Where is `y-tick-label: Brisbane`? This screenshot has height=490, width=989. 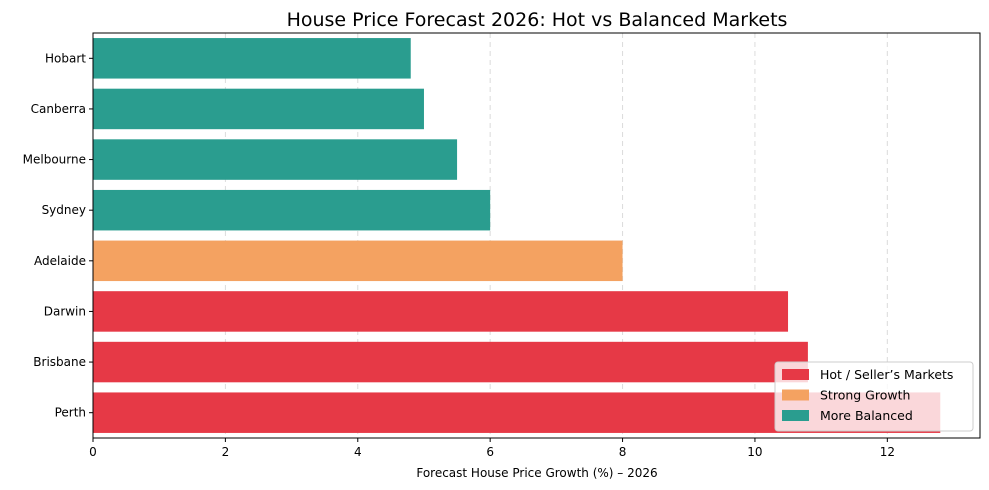
y-tick-label: Brisbane is located at coordinates (59, 362).